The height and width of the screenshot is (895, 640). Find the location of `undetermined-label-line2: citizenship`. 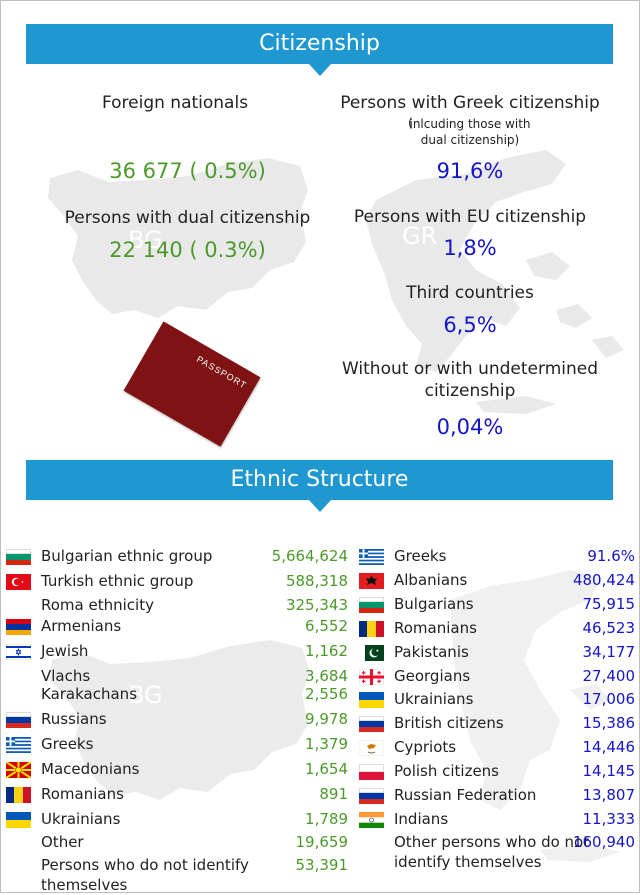

undetermined-label-line2: citizenship is located at coordinates (470, 391).